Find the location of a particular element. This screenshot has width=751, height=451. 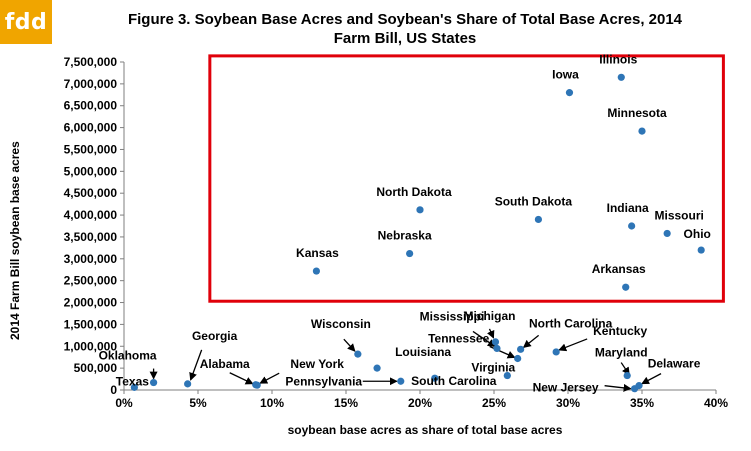

point-label: Iowa is located at coordinates (565, 75).